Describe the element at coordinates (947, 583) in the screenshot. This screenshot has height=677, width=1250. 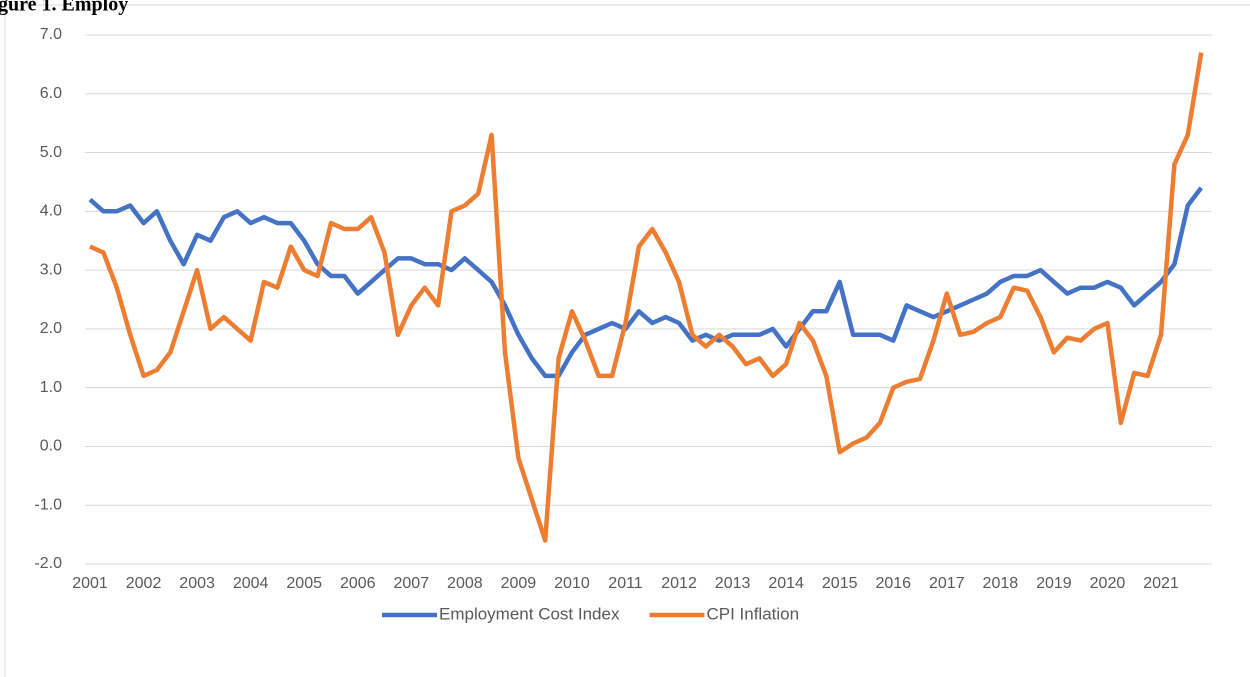
I see `x-tick-label: 2017` at that location.